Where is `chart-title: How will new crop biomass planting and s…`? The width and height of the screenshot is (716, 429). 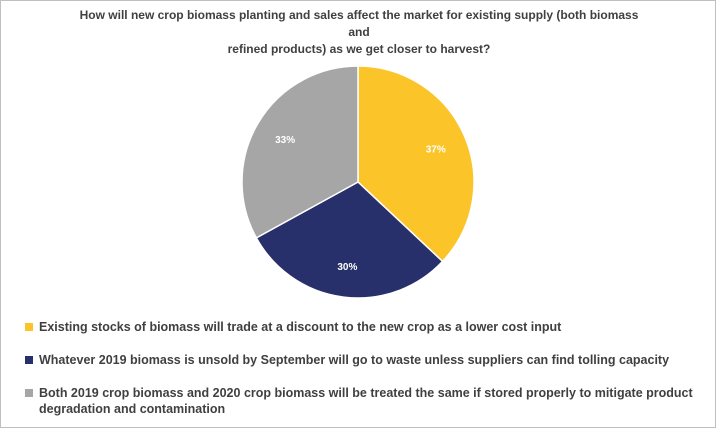
chart-title: How will new crop biomass planting and s… is located at coordinates (359, 32).